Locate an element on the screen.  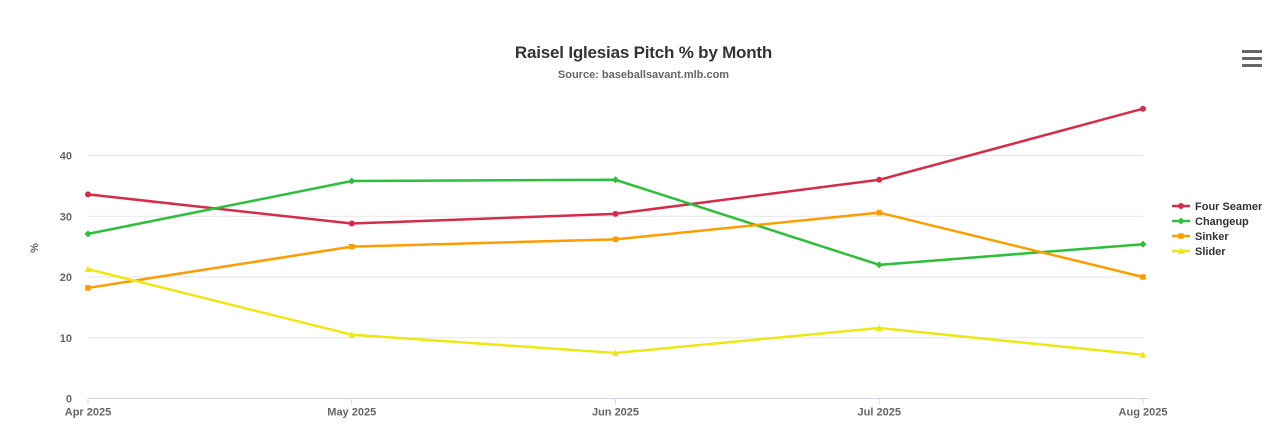
export-menu-button is located at coordinates (1253, 57).